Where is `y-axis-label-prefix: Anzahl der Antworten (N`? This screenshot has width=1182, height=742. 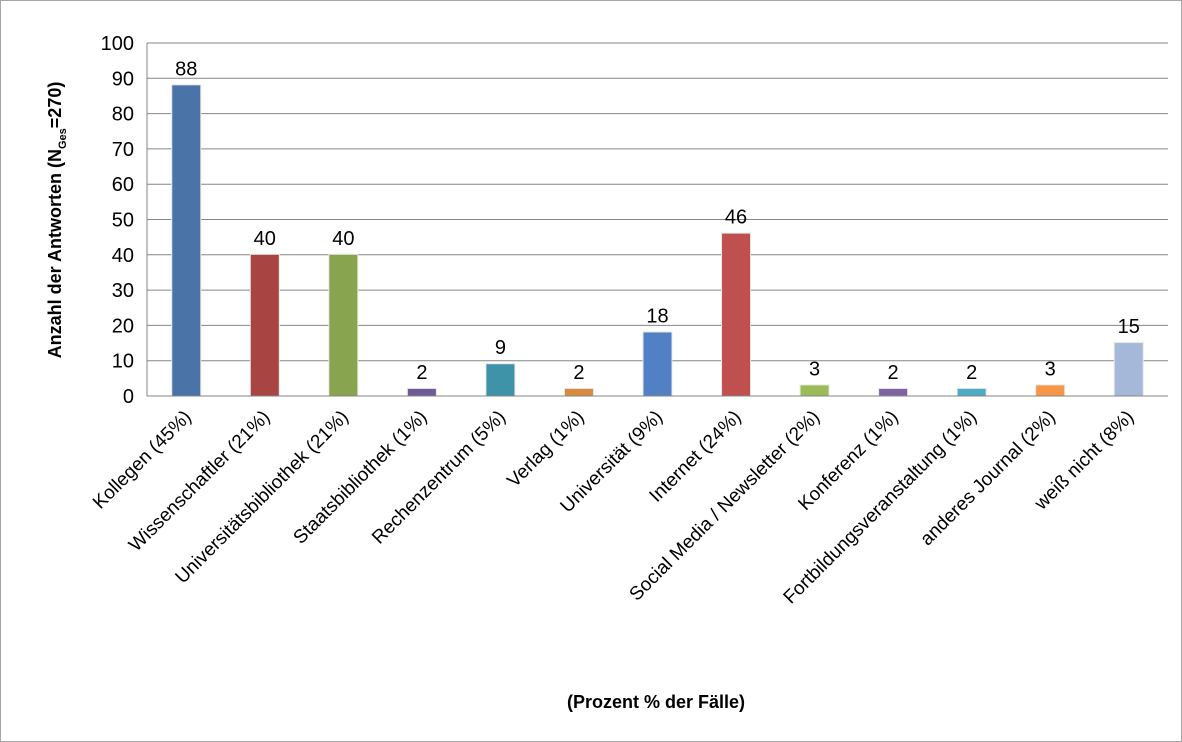
y-axis-label-prefix: Anzahl der Antworten (N is located at coordinates (55, 253).